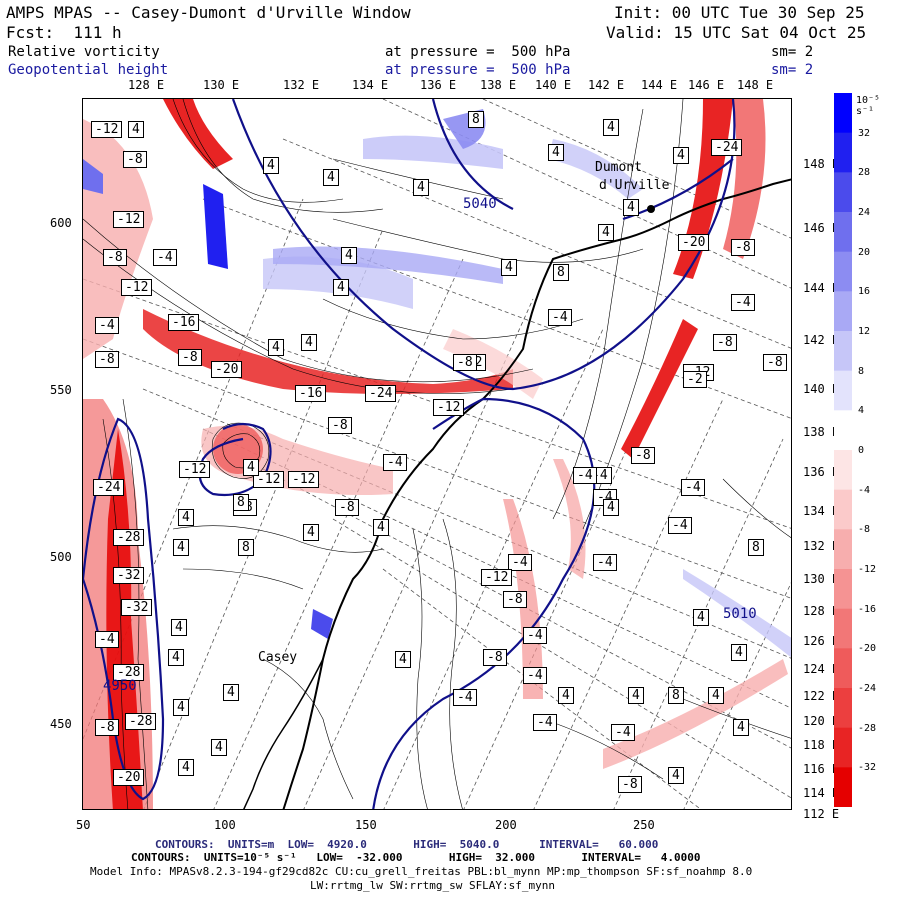 This screenshot has width=900, height=900. What do you see at coordinates (821, 228) in the screenshot?
I see `right-lon-label: 146 E` at bounding box center [821, 228].